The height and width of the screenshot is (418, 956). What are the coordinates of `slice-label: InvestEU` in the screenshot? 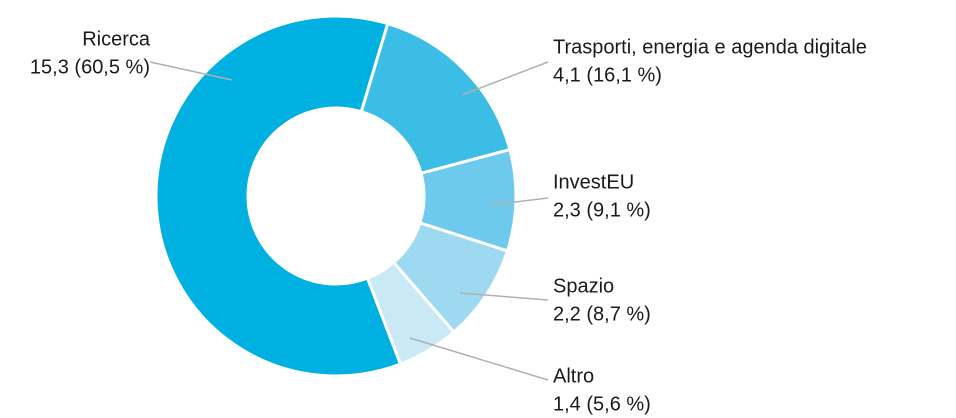 It's located at (593, 182).